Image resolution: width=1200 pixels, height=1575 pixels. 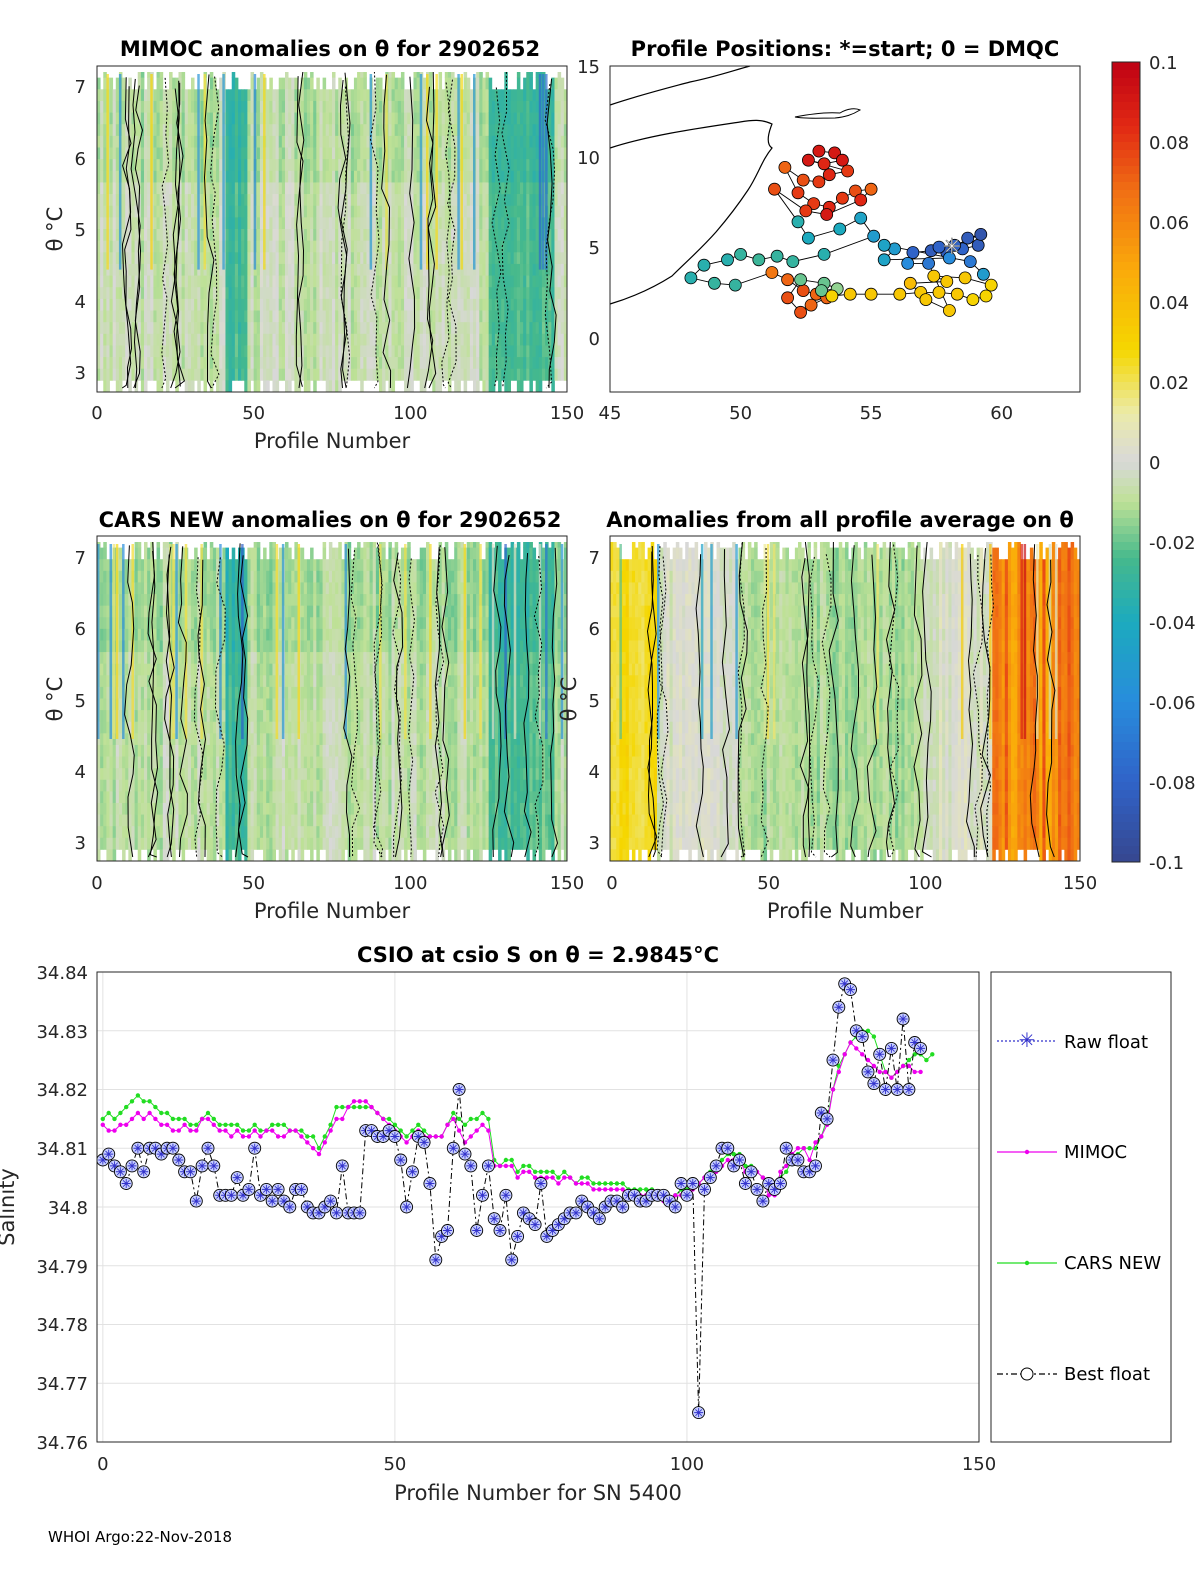 I want to click on cbar-tick-2: 0.06, so click(x=1169, y=223).